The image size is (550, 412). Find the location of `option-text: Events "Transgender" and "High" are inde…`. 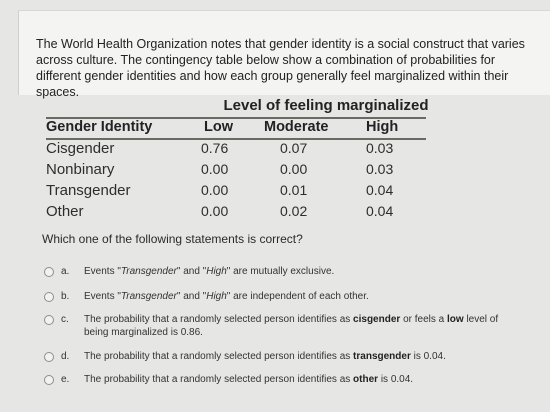

option-text: Events "Transgender" and "High" are inde… is located at coordinates (226, 296).